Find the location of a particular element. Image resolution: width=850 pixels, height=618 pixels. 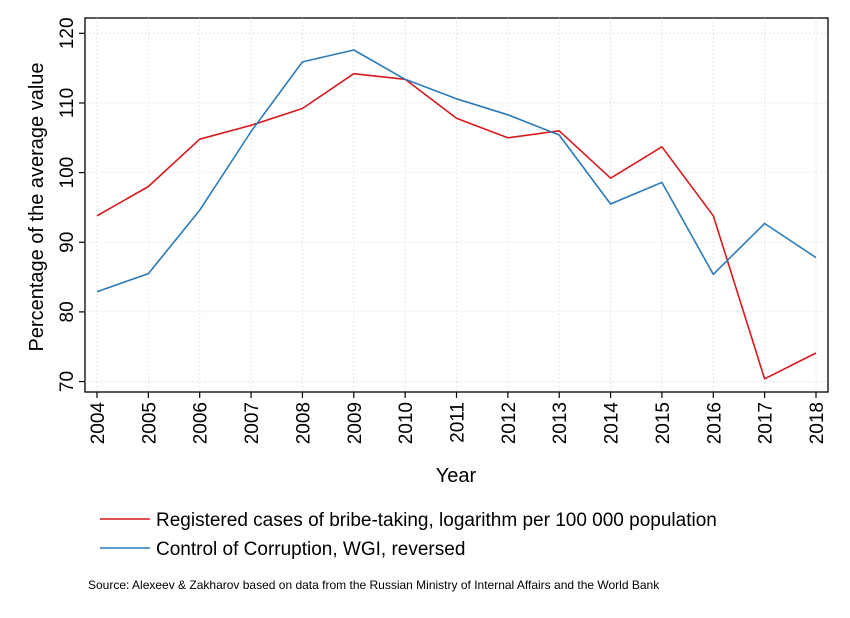

y-tick-label: 70 is located at coordinates (67, 381).